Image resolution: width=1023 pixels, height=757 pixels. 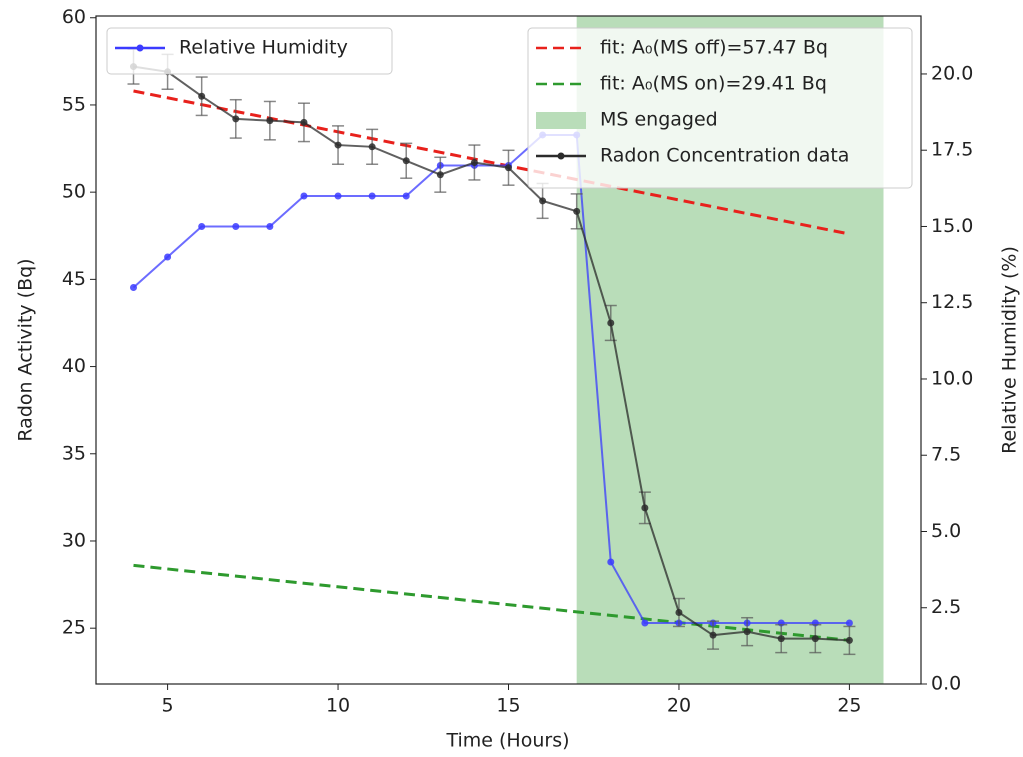 I want to click on legend-label: Relative Humidity, so click(x=263, y=48).